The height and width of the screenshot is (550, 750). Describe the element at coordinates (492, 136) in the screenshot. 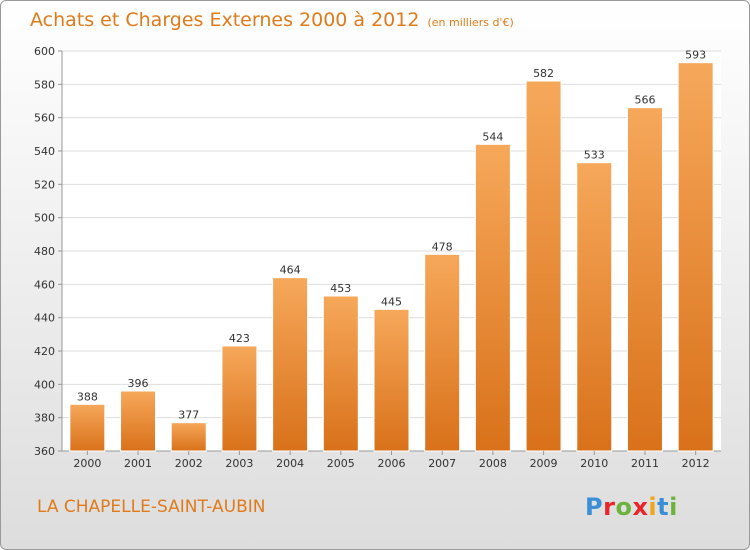

I see `value-label-2008: 544` at that location.